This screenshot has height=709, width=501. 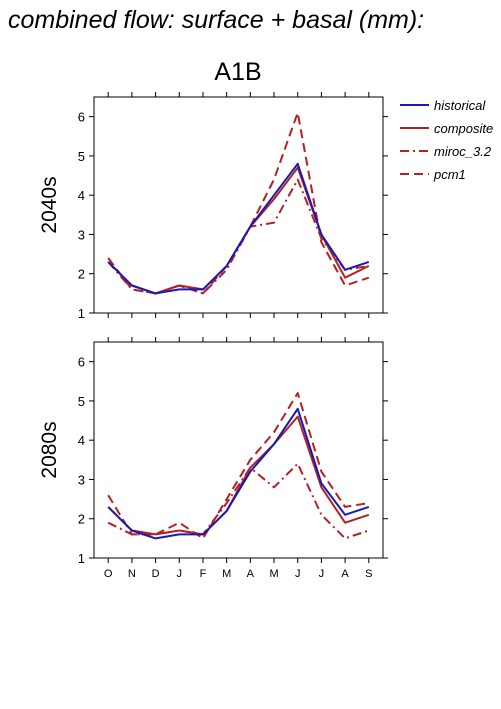 I want to click on row-label-2080s: 2080s, so click(x=49, y=449).